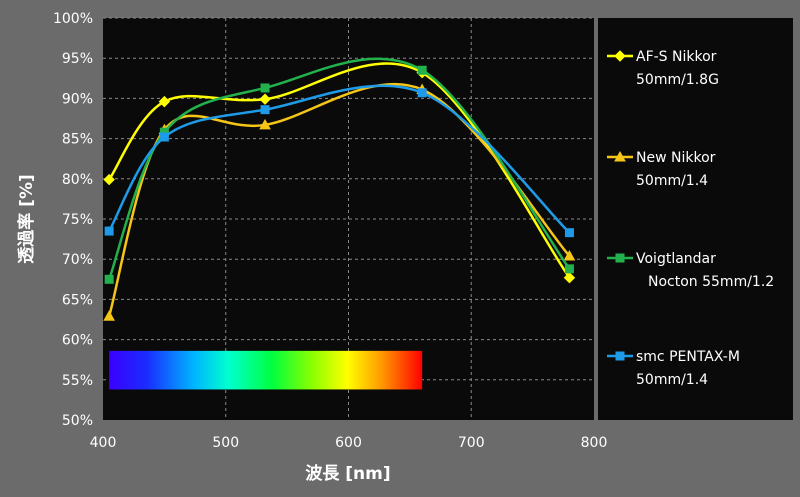  I want to click on y-axis-title: 透過率 [%], so click(26, 219).